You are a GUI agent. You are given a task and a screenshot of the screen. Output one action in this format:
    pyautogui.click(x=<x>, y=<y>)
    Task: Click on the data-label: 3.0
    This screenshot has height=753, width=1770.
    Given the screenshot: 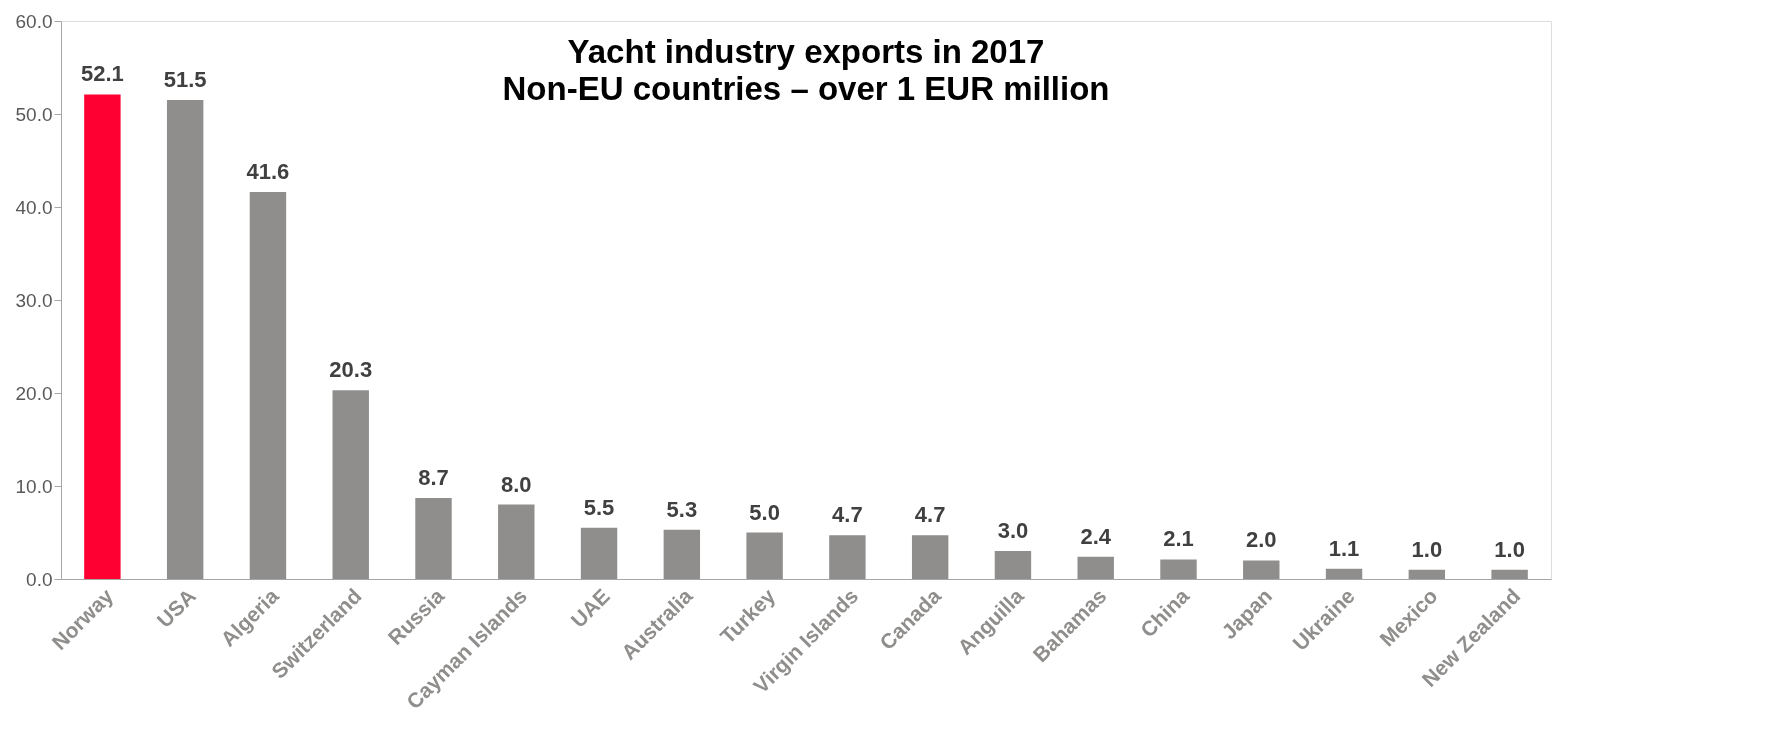 What is the action you would take?
    pyautogui.click(x=1013, y=531)
    